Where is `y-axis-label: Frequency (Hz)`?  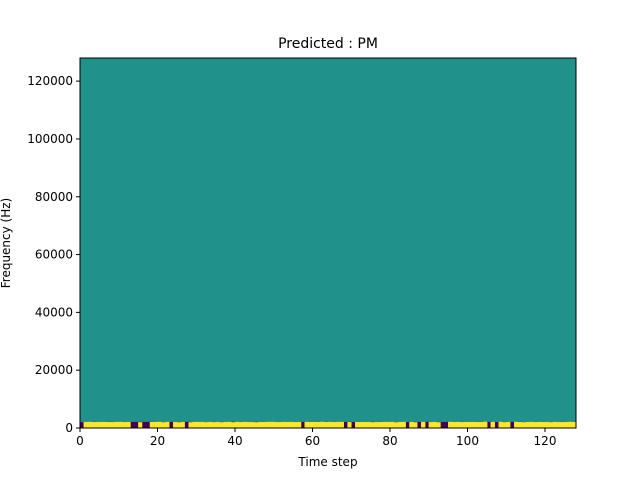
y-axis-label: Frequency (Hz) is located at coordinates (6, 243).